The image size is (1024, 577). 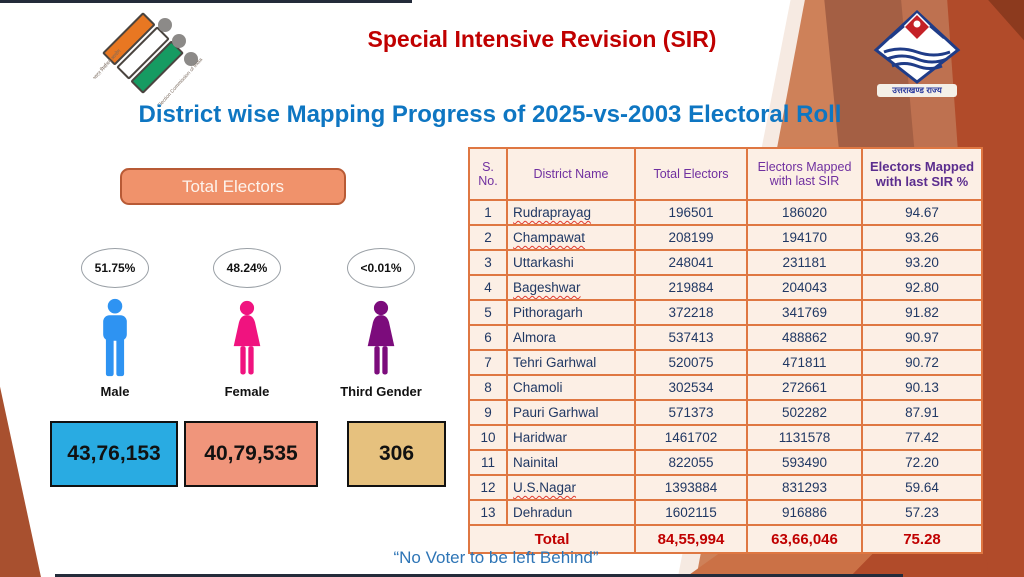 What do you see at coordinates (922, 237) in the screenshot?
I see `cell-pct: 93.26` at bounding box center [922, 237].